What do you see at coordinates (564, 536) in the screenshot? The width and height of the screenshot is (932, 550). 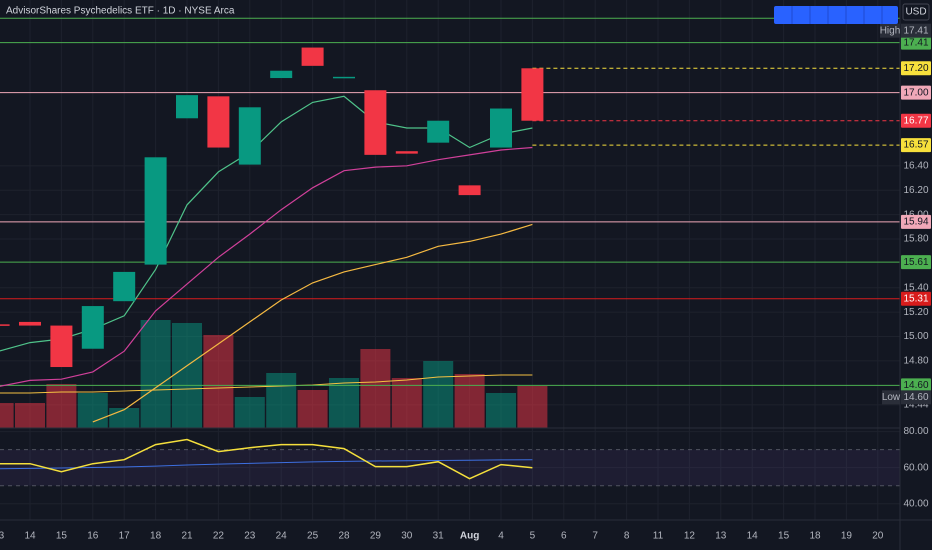 I see `x-tick-label: 6` at bounding box center [564, 536].